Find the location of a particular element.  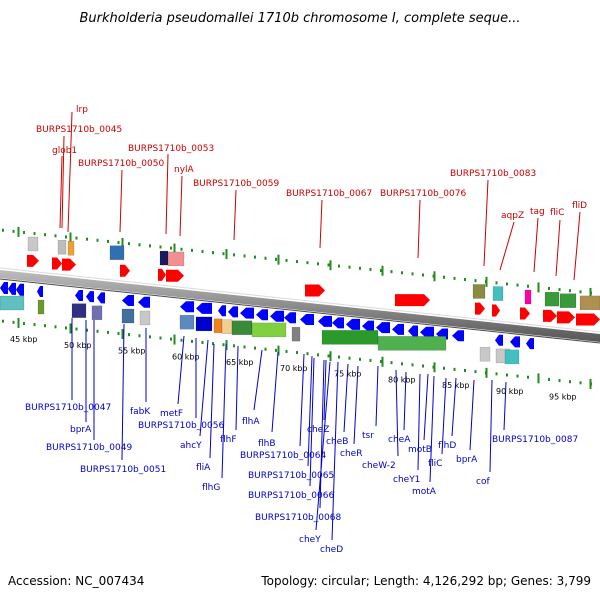

reverse-gene-label: BURPS1710b_0051 is located at coordinates (123, 470).